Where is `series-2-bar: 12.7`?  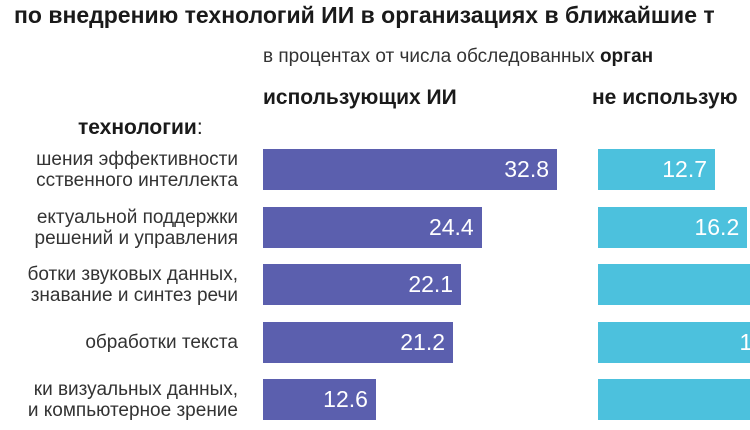 series-2-bar: 12.7 is located at coordinates (656, 169).